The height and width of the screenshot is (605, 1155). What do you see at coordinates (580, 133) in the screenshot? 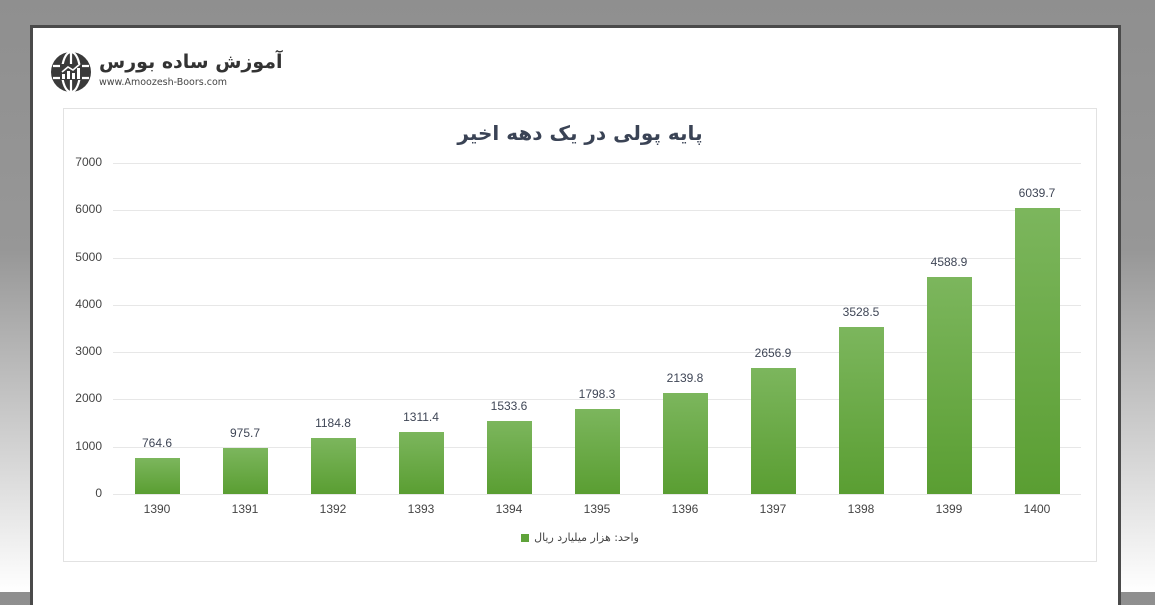
I see `chart-title: پایه پولی در یک دهه اخیر` at bounding box center [580, 133].